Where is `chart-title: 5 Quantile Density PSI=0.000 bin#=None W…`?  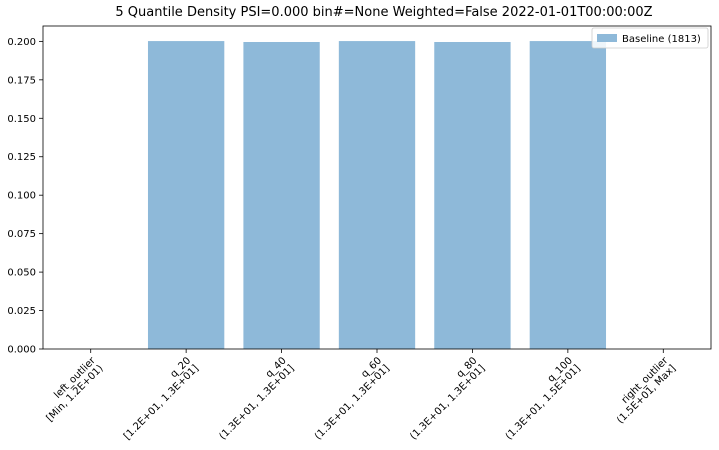
chart-title: 5 Quantile Density PSI=0.000 bin#=None W… is located at coordinates (383, 12).